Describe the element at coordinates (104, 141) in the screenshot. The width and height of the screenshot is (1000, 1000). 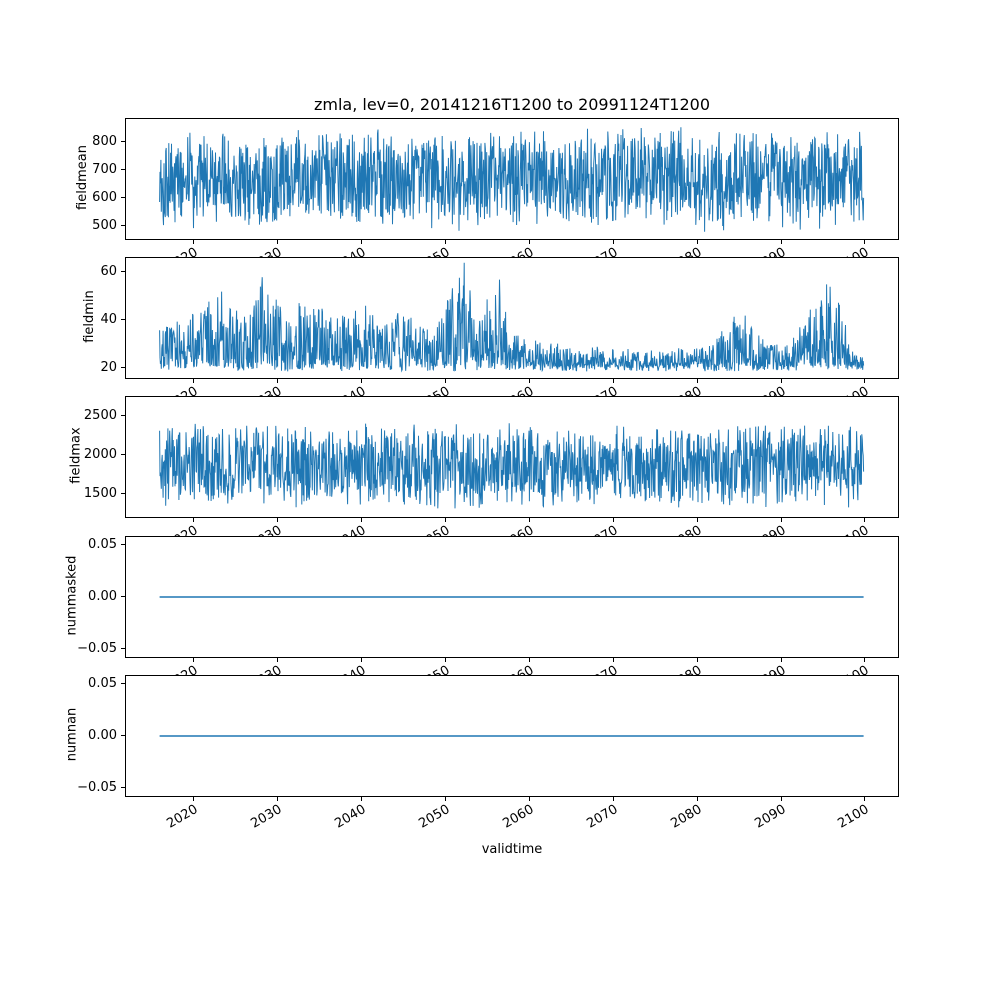
I see `y-tick-label: 800` at that location.